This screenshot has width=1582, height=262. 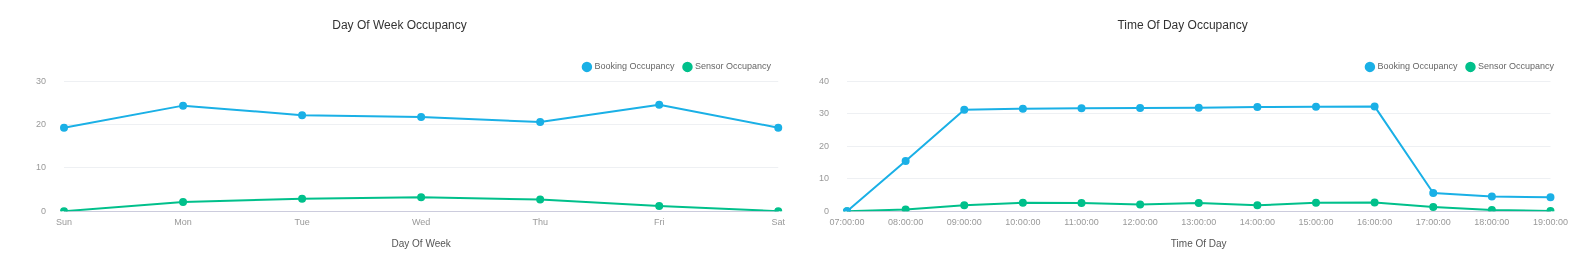 What do you see at coordinates (964, 222) in the screenshot?
I see `x-tick-label: 09:00:00` at bounding box center [964, 222].